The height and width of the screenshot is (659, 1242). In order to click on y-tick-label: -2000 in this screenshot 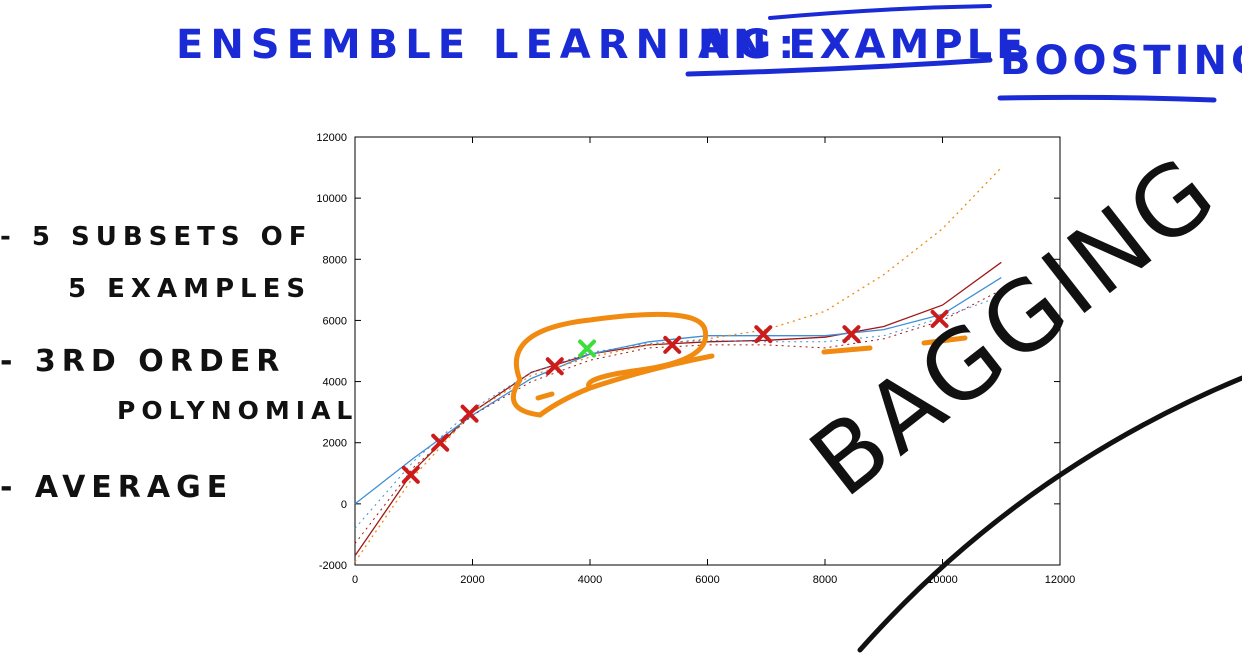, I will do `click(333, 566)`.